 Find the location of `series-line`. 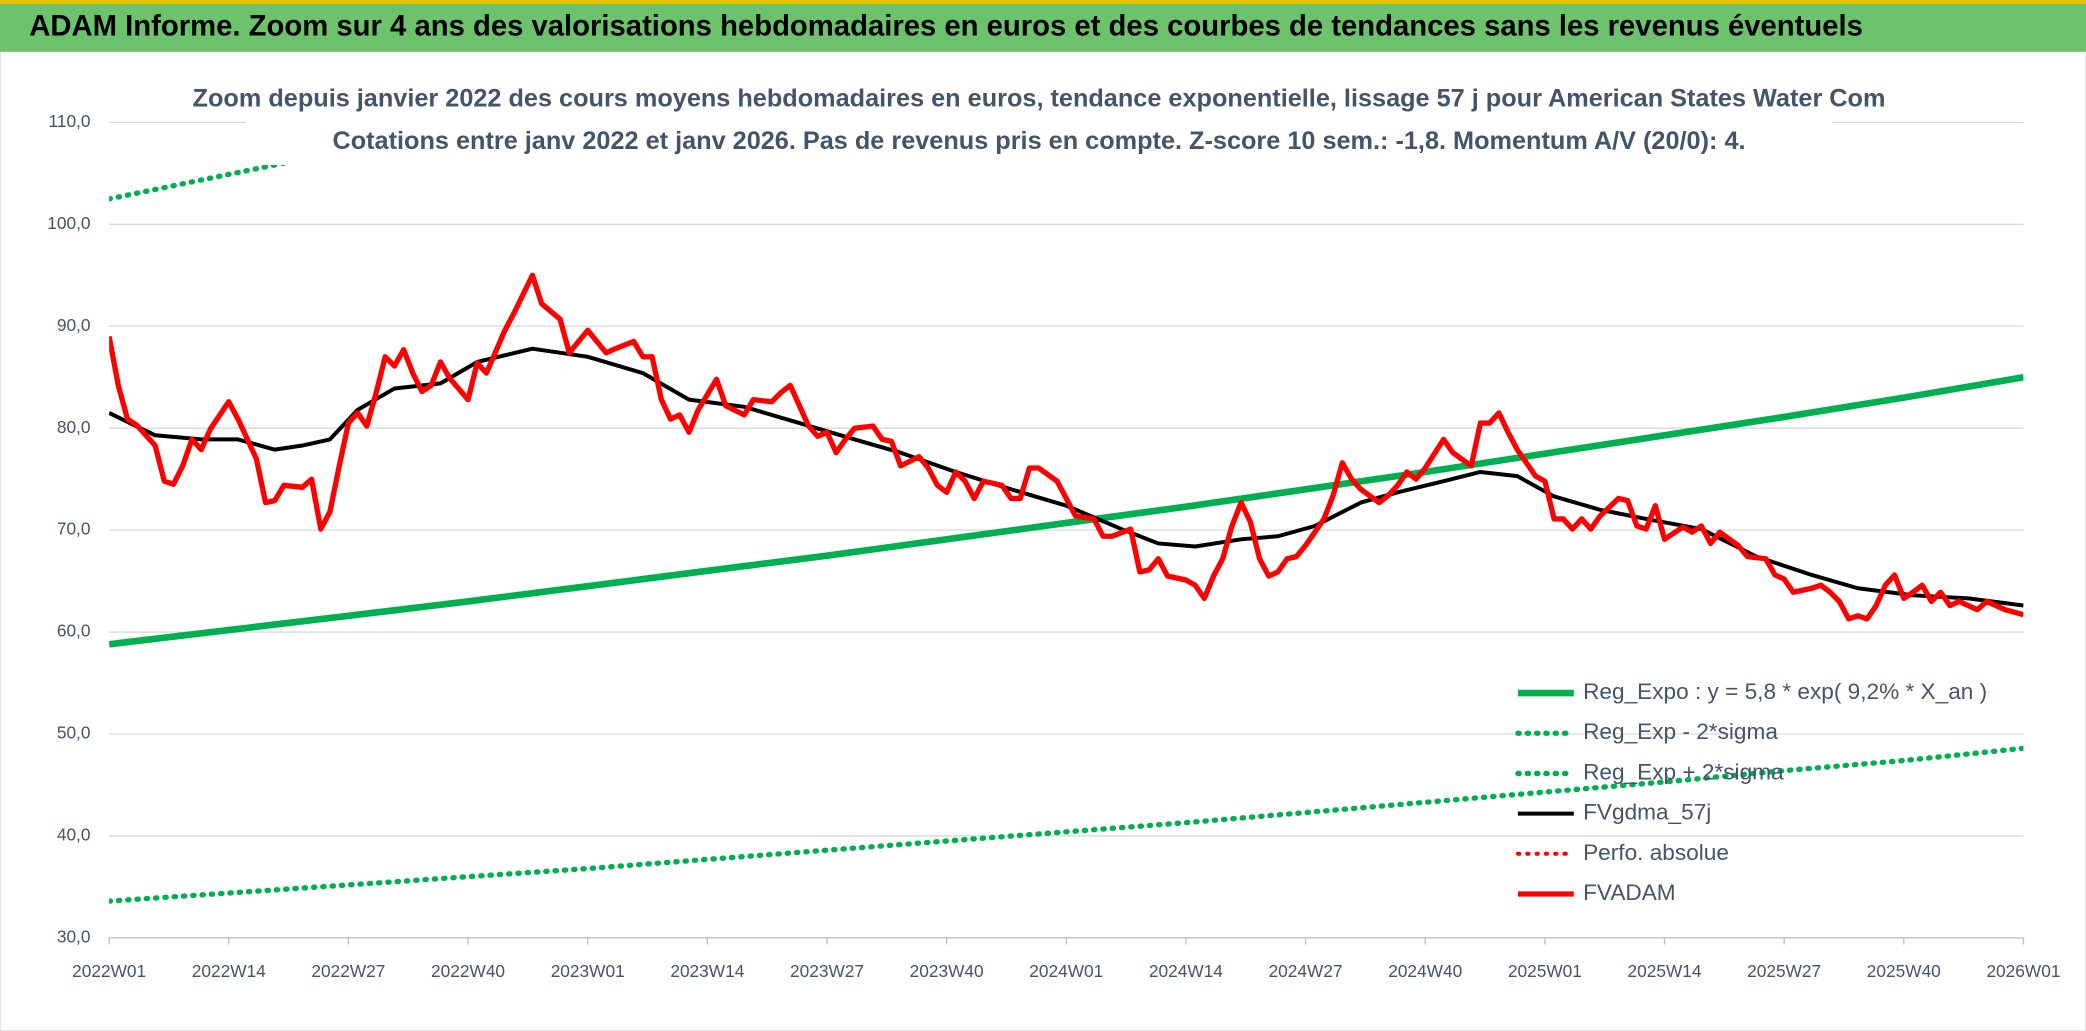

series-line is located at coordinates (1066, 824).